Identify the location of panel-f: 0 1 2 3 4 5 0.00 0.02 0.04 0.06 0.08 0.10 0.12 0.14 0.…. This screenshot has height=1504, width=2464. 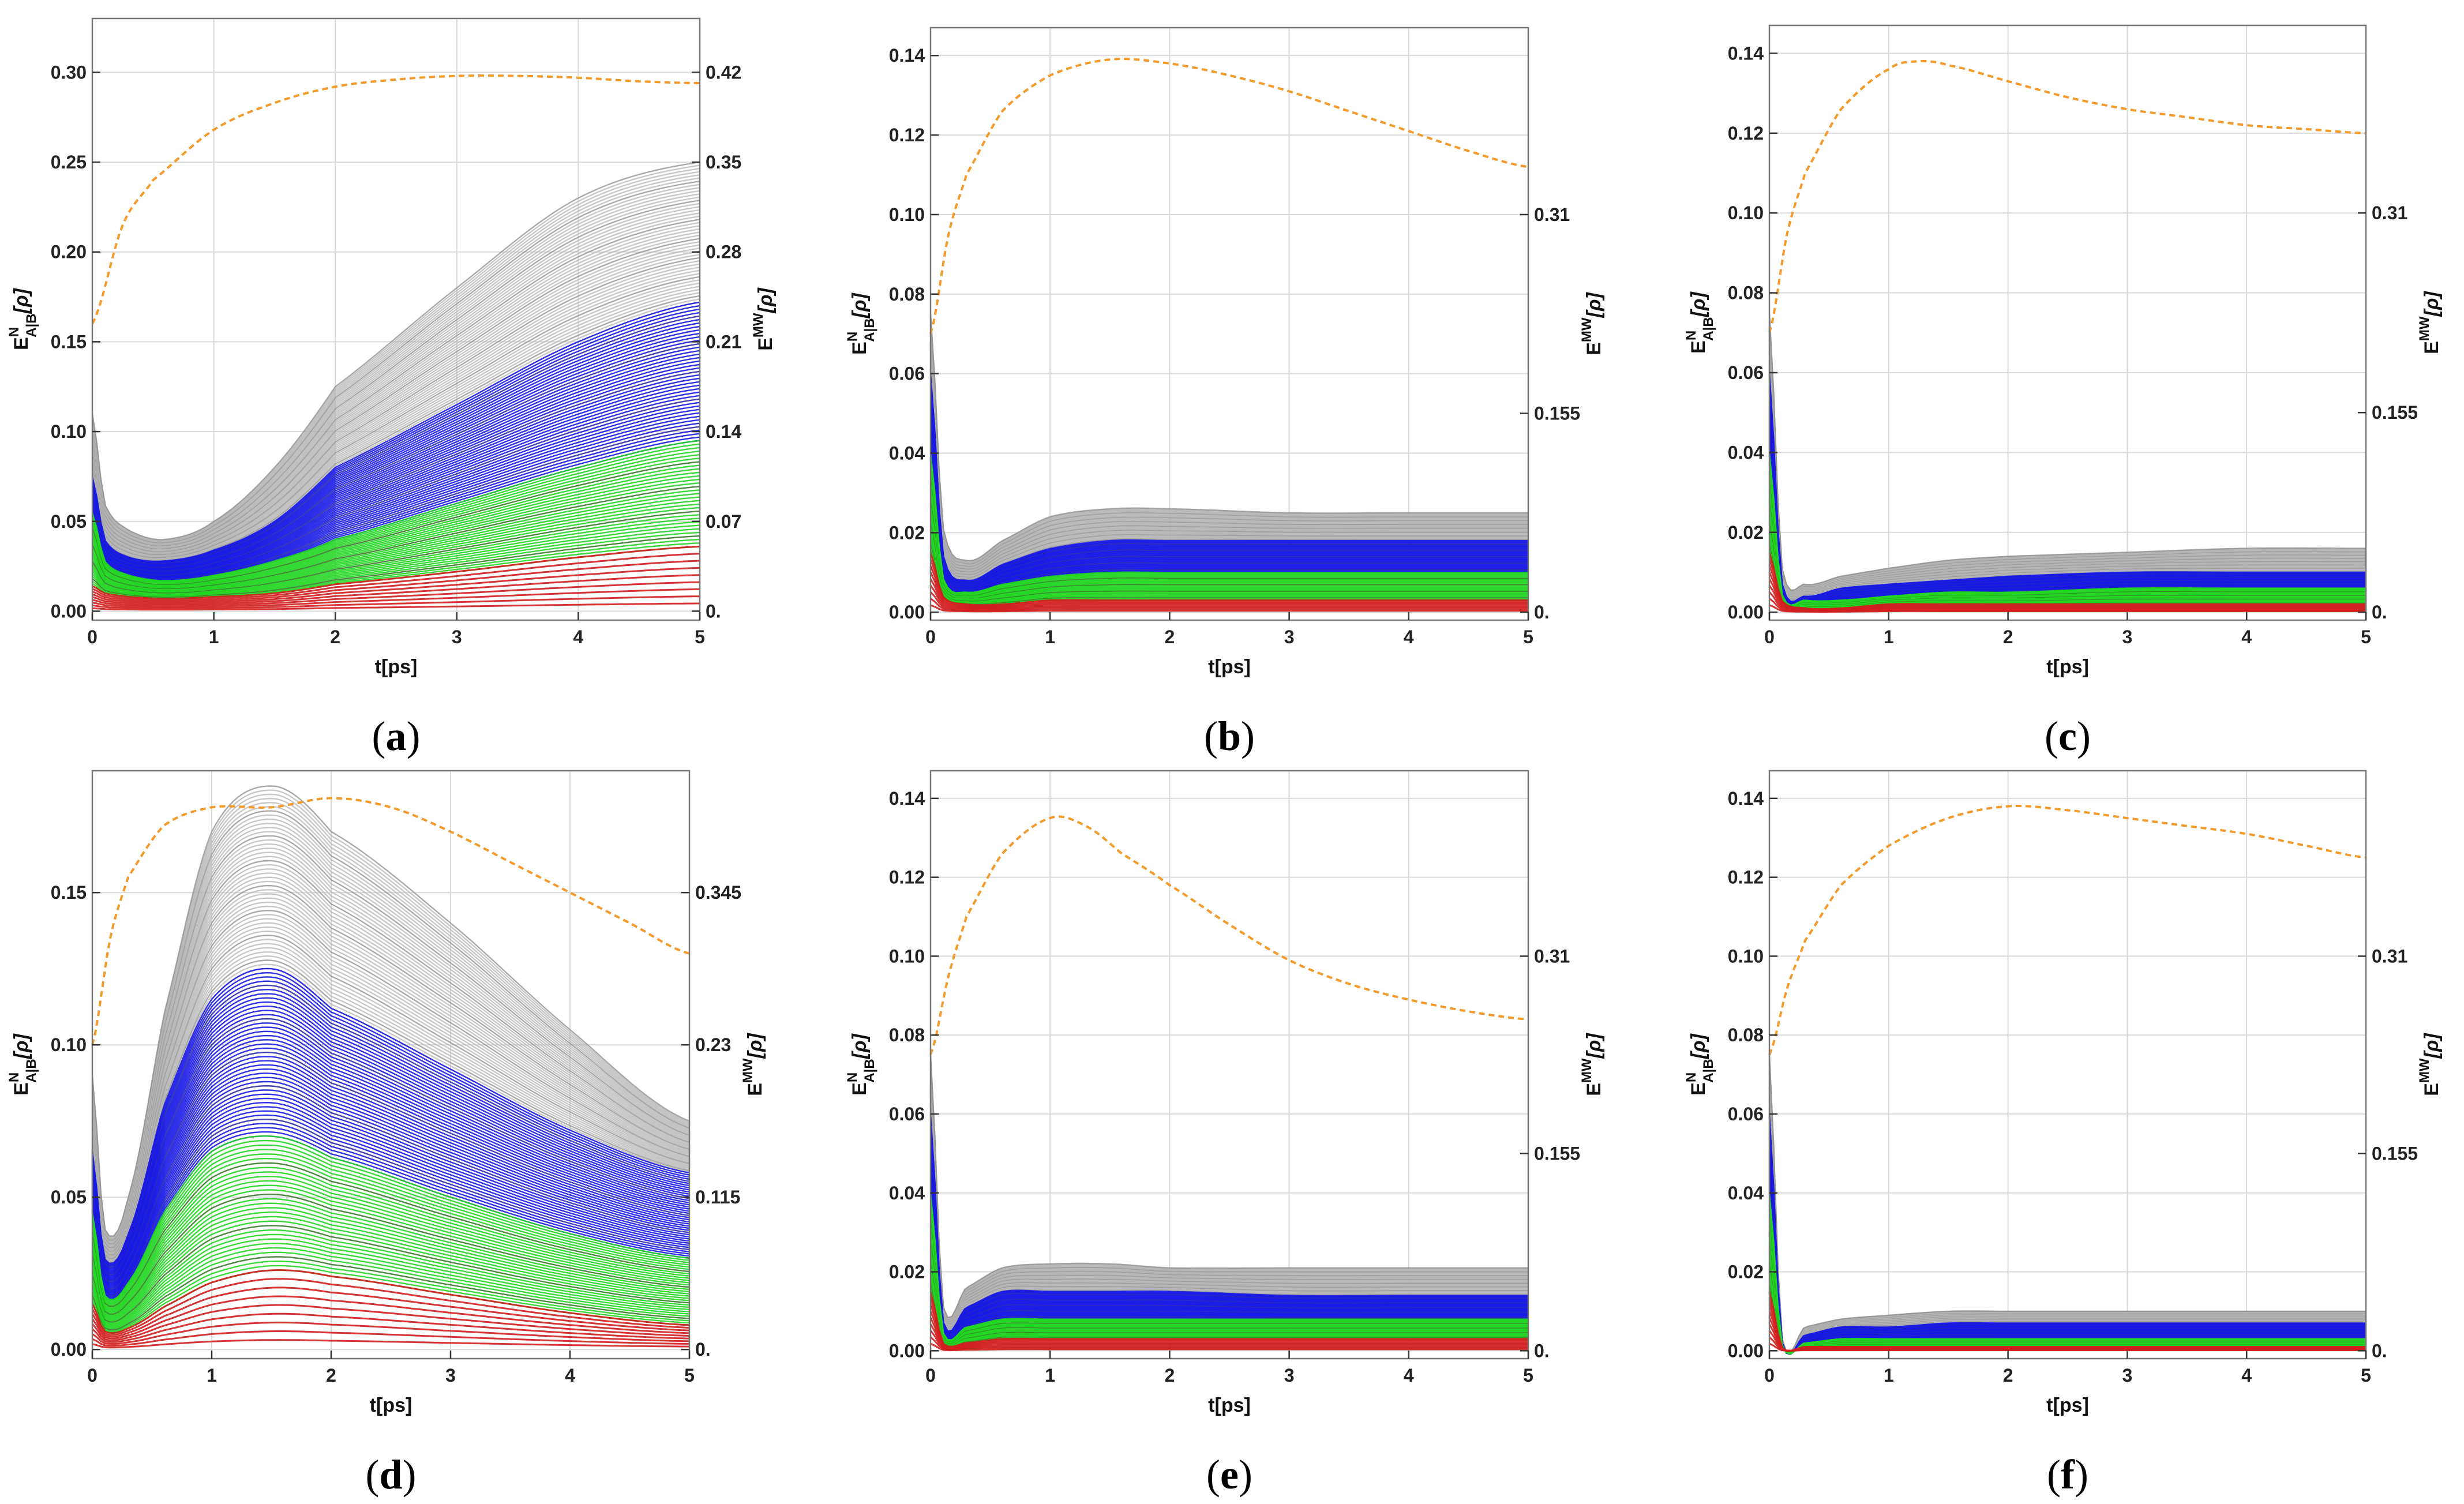
(2063, 1134).